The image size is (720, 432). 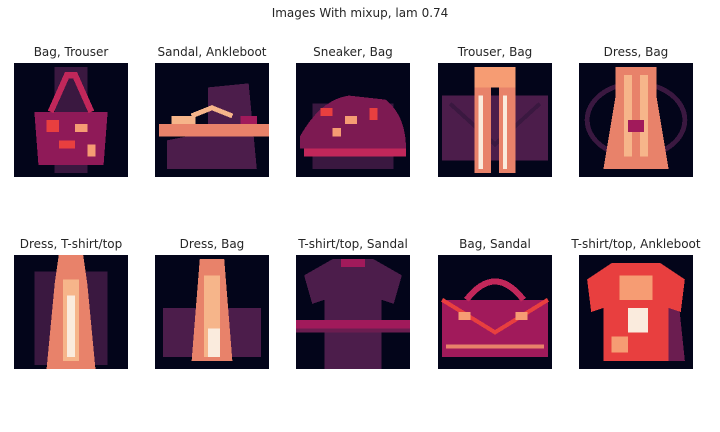 What do you see at coordinates (495, 244) in the screenshot?
I see `cell-label: Bag, Sandal` at bounding box center [495, 244].